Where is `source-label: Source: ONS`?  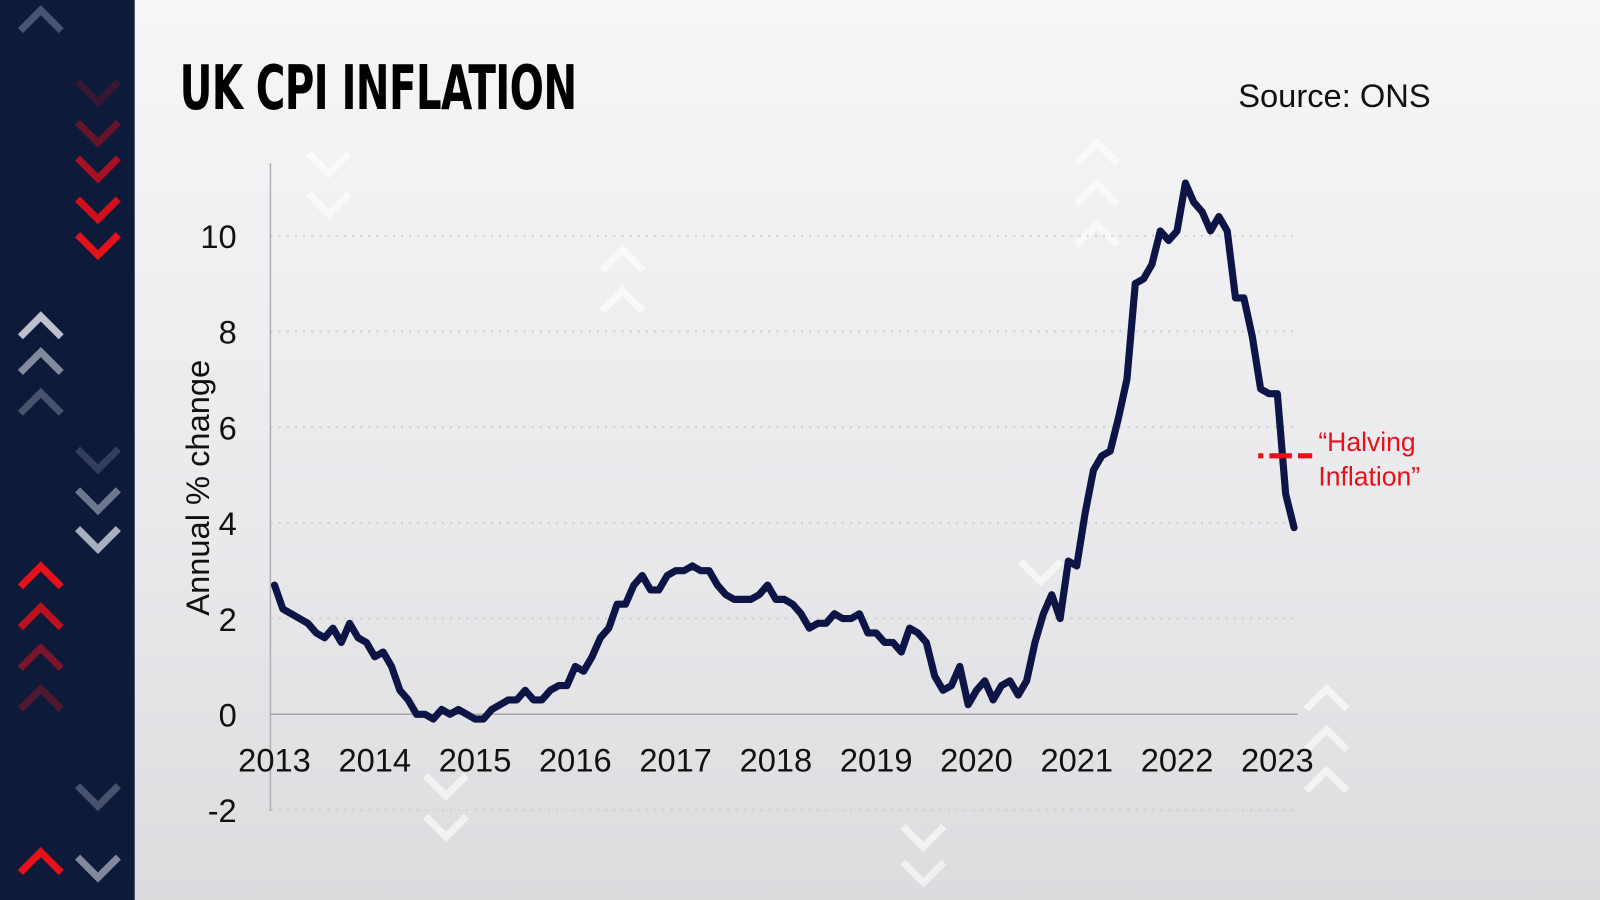
source-label: Source: ONS is located at coordinates (1334, 96).